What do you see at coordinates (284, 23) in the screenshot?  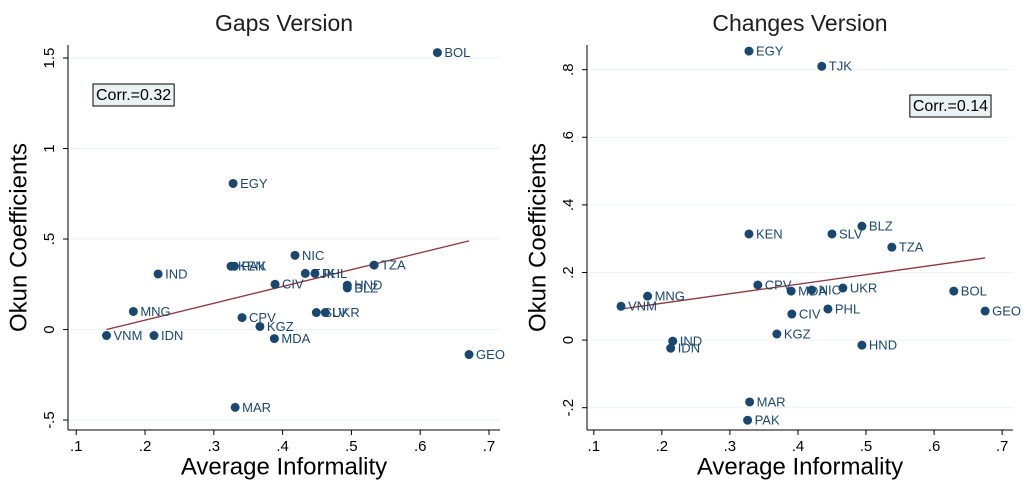 I see `panel-title: Gaps Version` at bounding box center [284, 23].